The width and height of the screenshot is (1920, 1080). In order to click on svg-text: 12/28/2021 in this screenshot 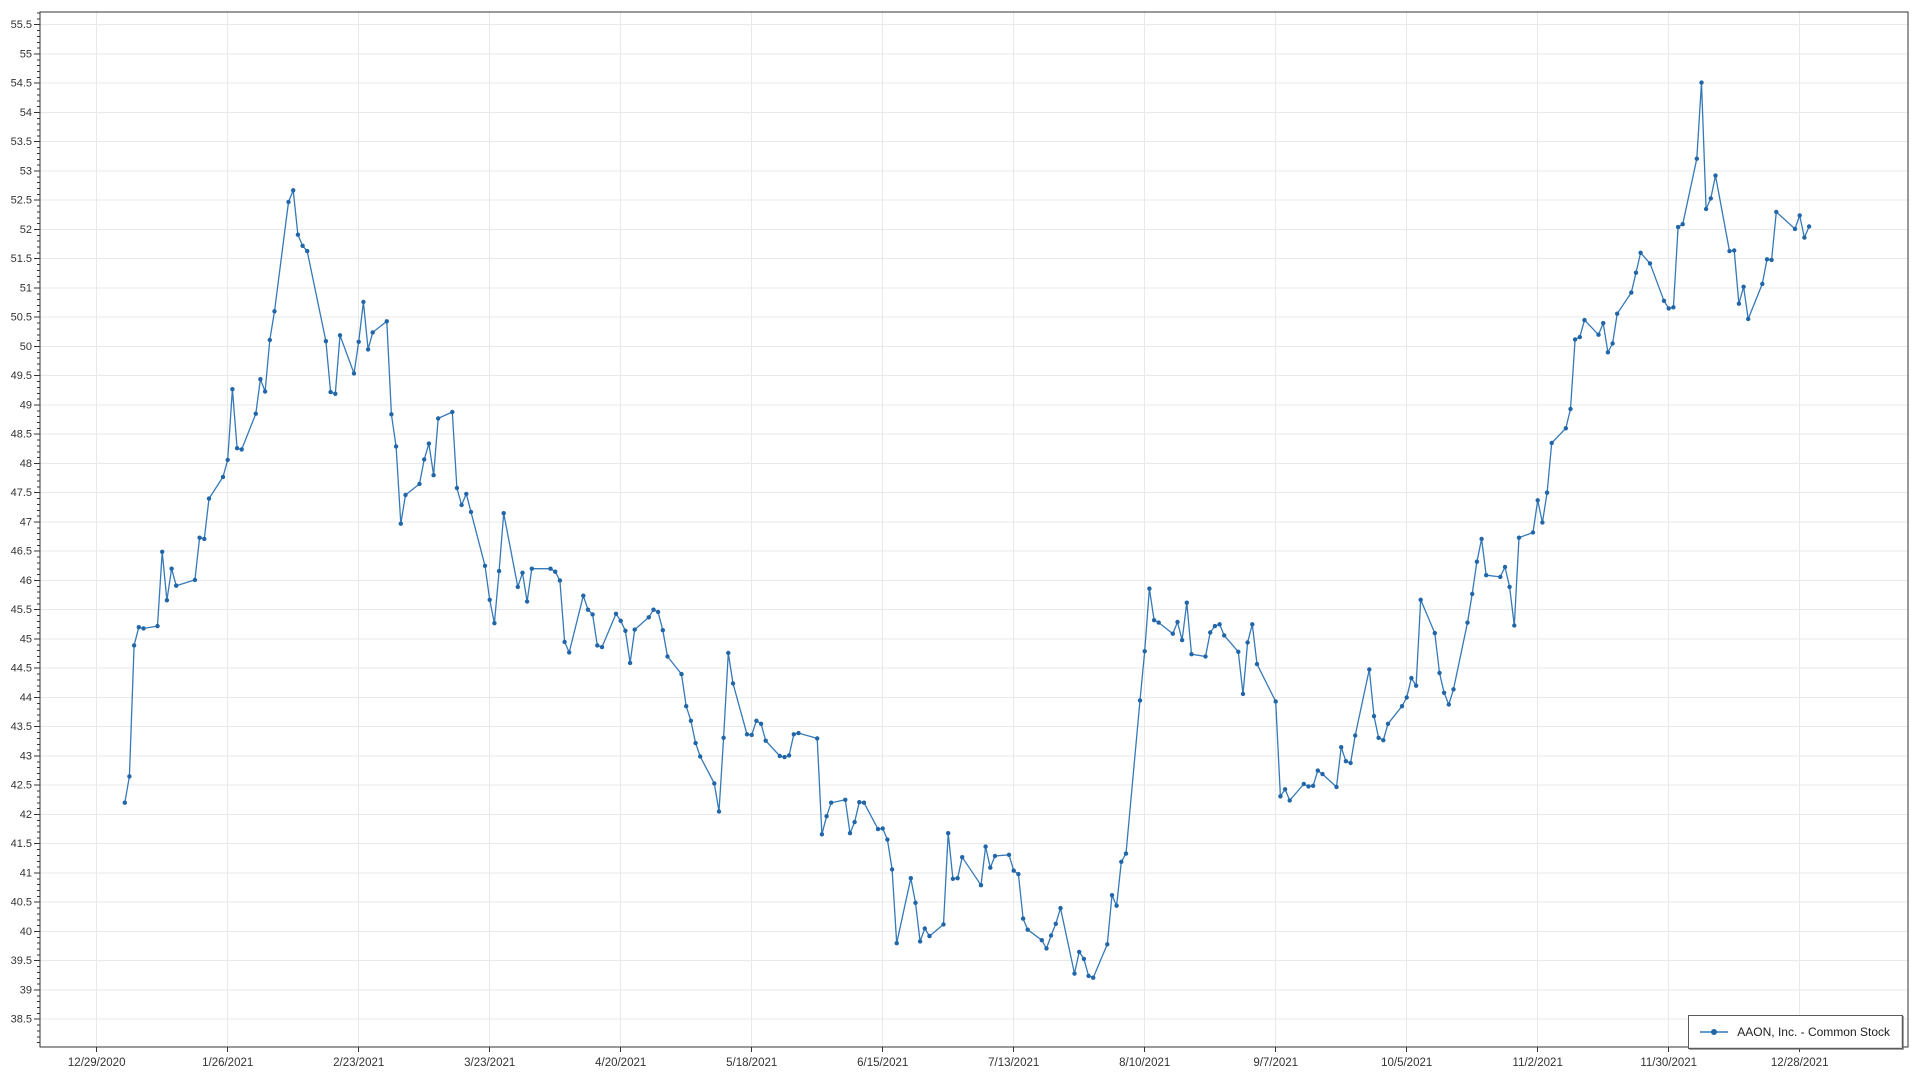, I will do `click(1800, 1063)`.